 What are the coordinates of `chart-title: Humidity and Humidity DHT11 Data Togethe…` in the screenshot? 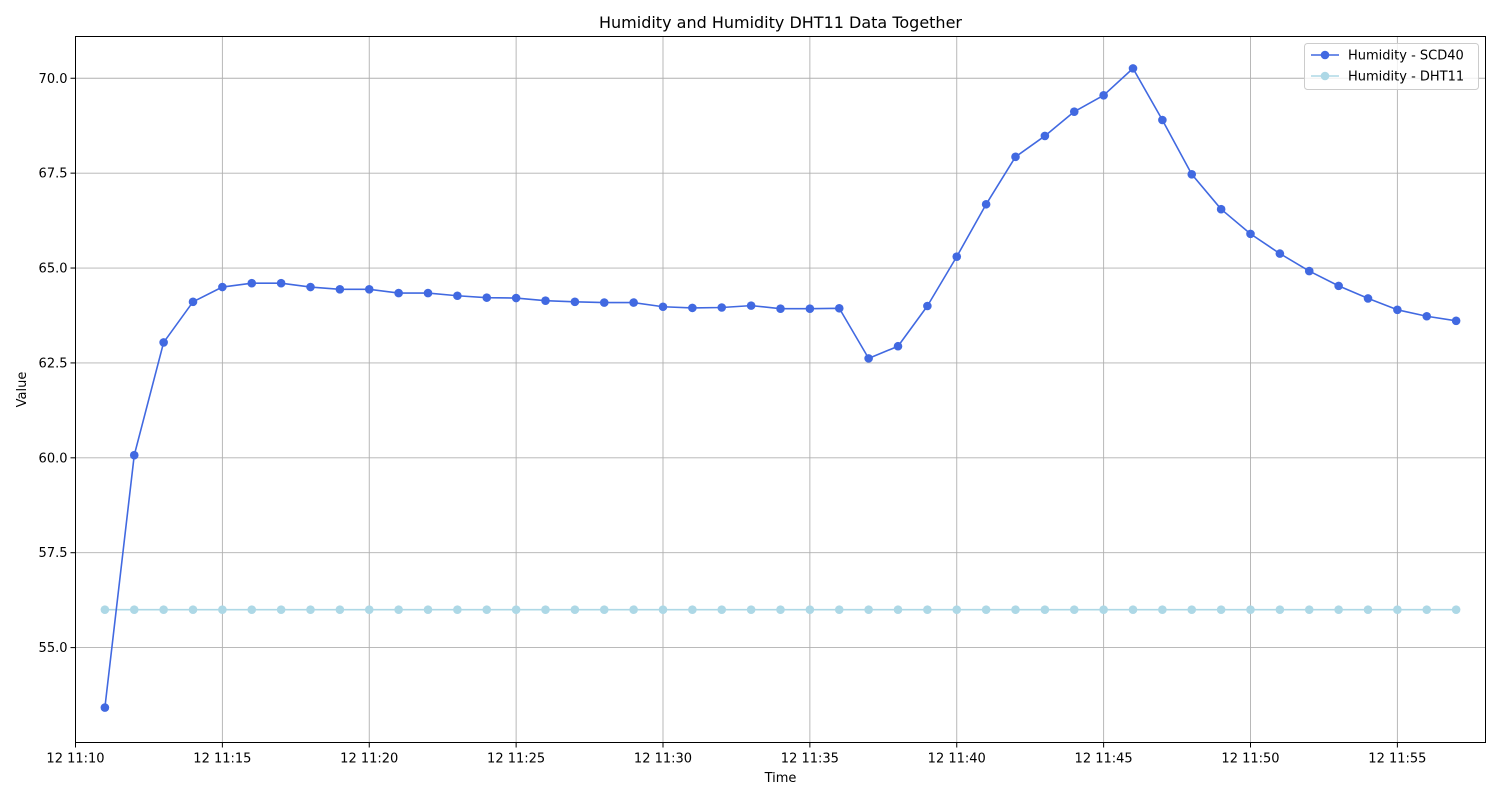 It's located at (780, 22).